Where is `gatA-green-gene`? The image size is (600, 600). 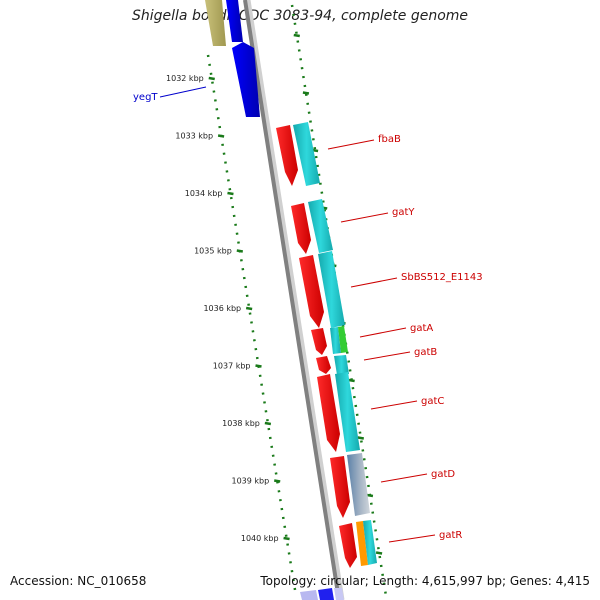 gatA-green-gene is located at coordinates (343, 339).